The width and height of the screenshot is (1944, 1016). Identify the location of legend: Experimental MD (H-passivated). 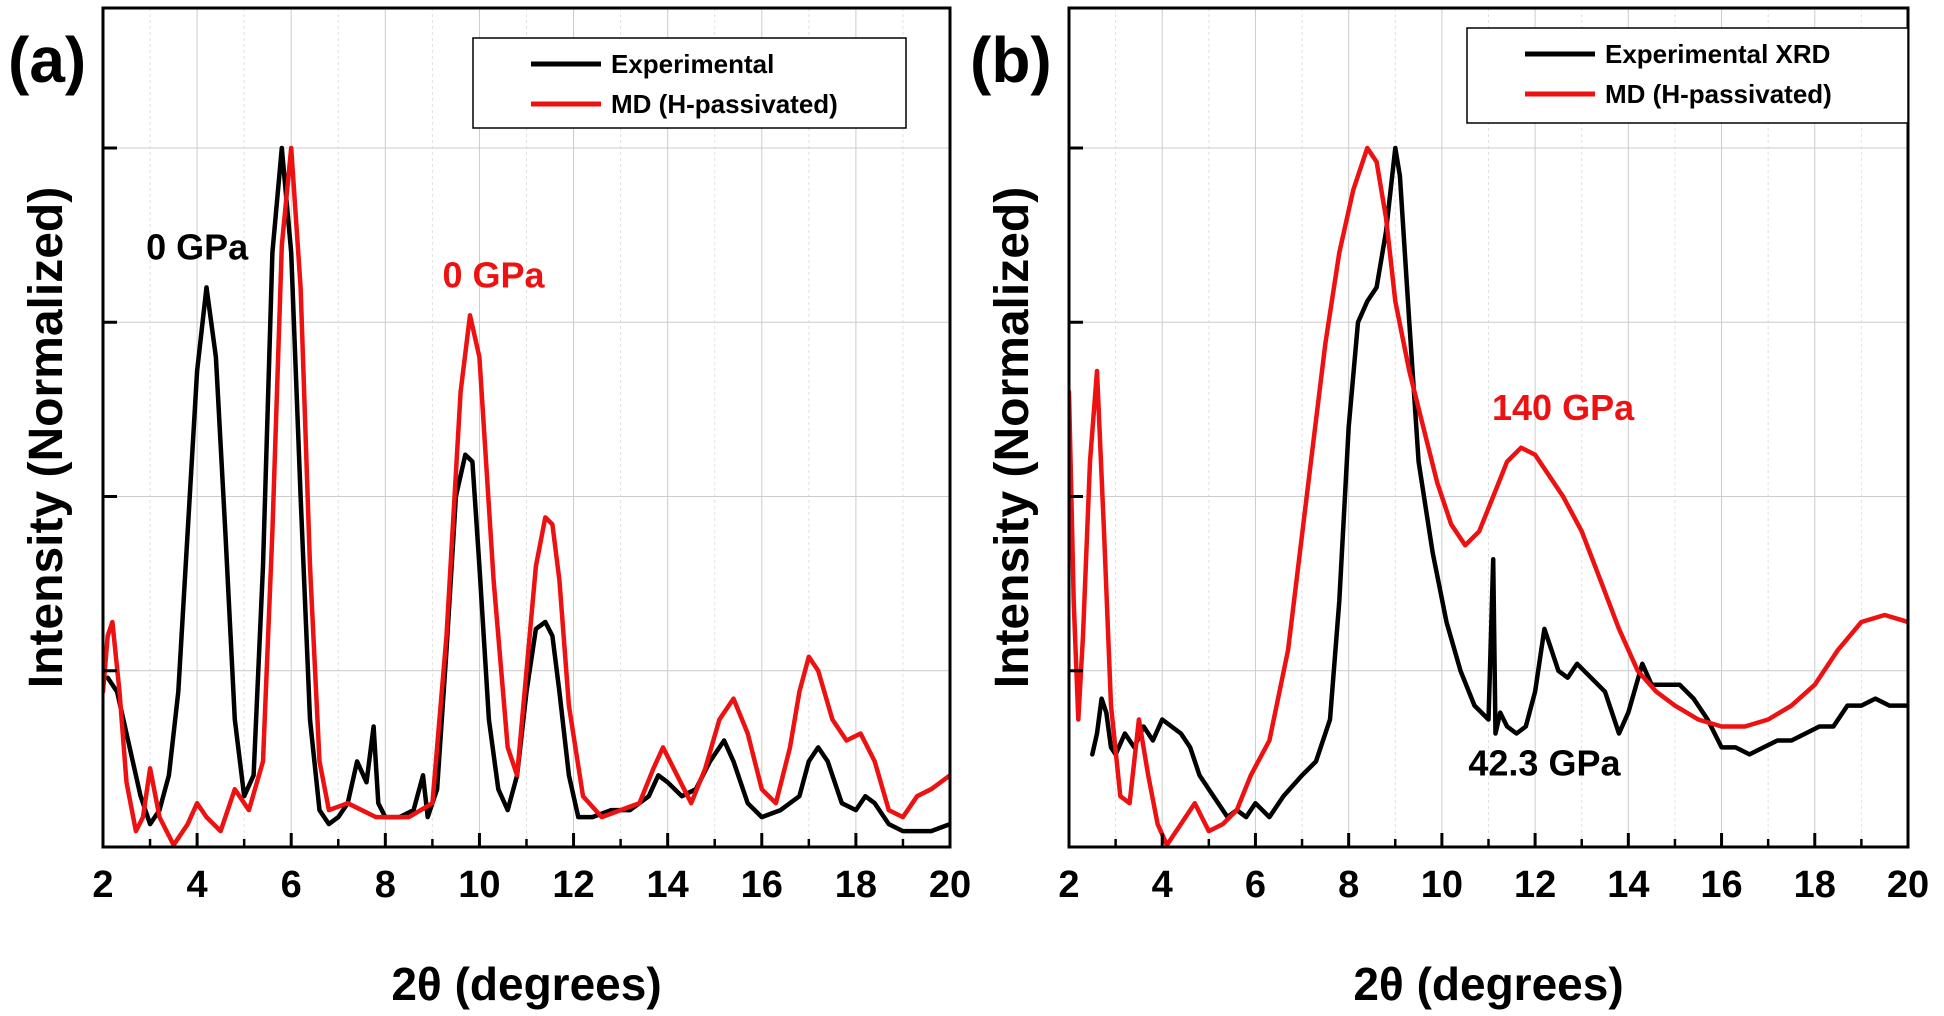
(689, 83).